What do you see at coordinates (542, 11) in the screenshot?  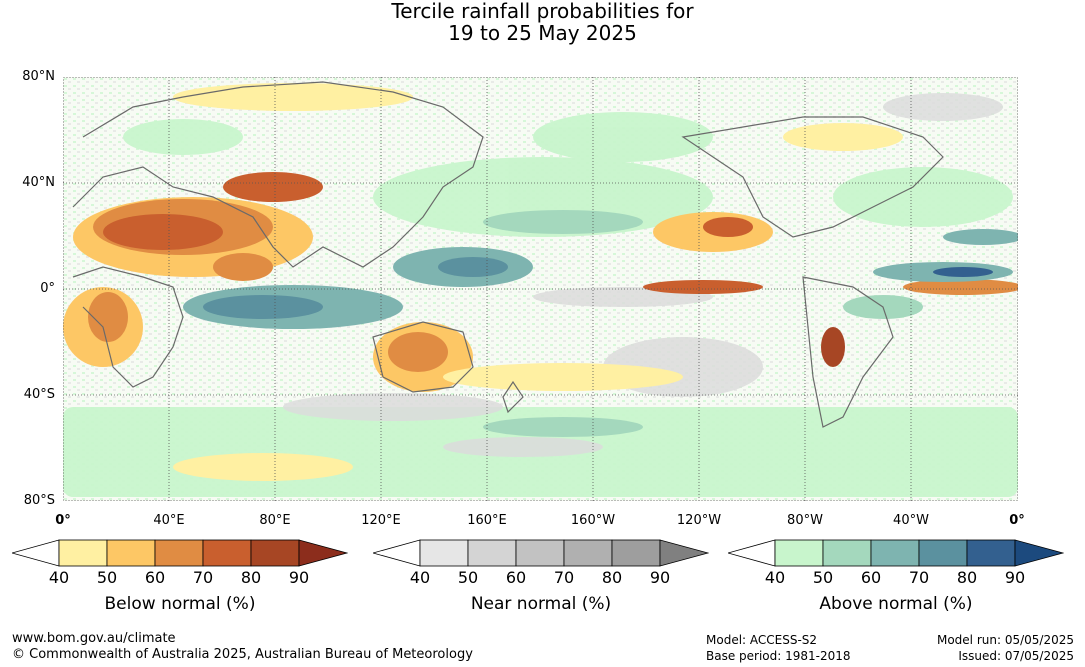 I see `title-line-1: Tercile rainfall probabilities for` at bounding box center [542, 11].